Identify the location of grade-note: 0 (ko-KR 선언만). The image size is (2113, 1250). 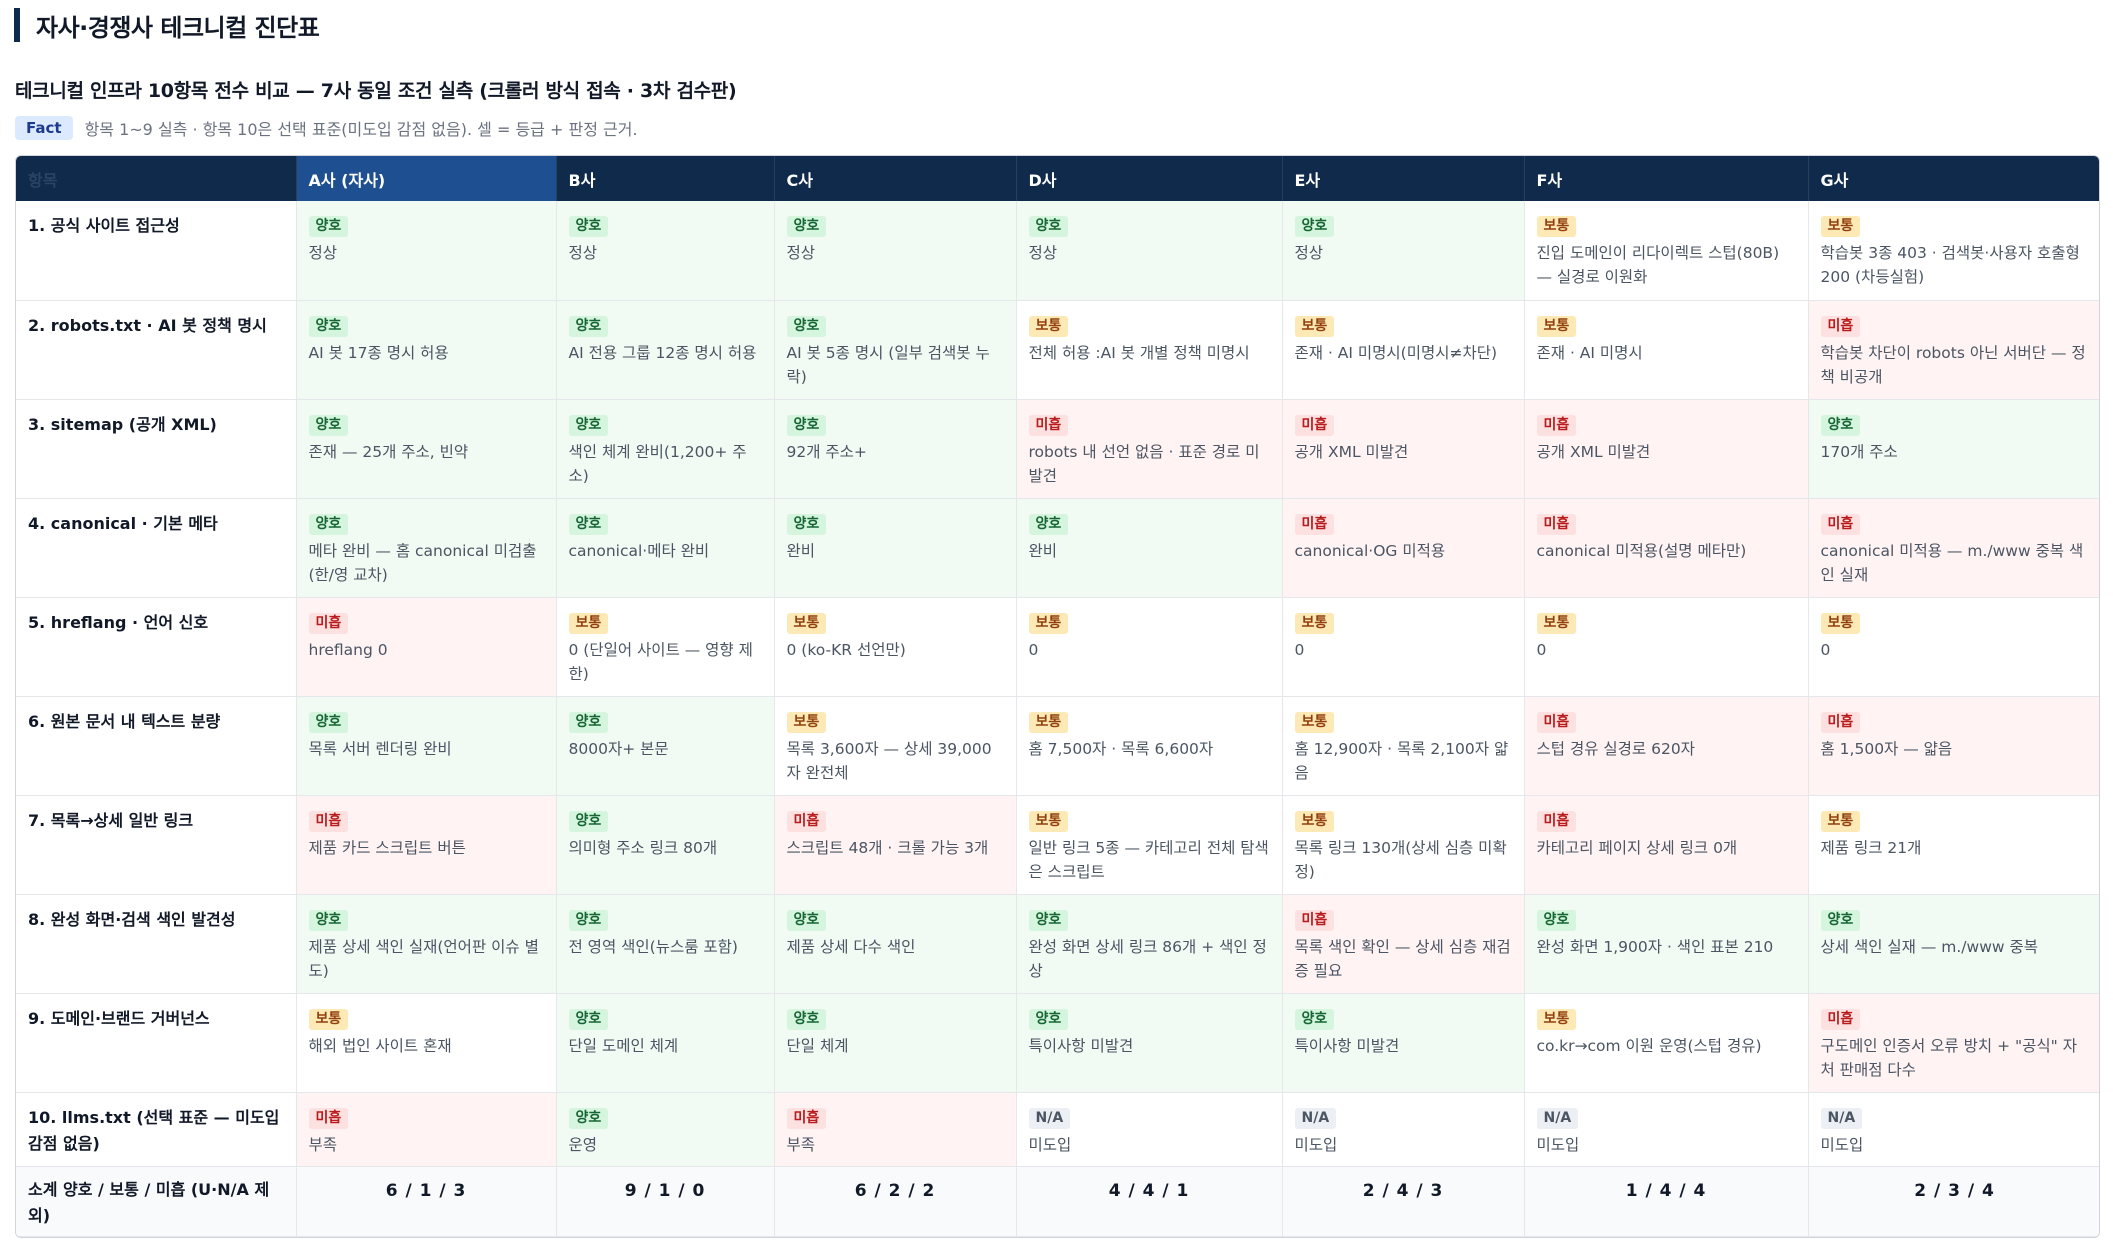
(846, 649).